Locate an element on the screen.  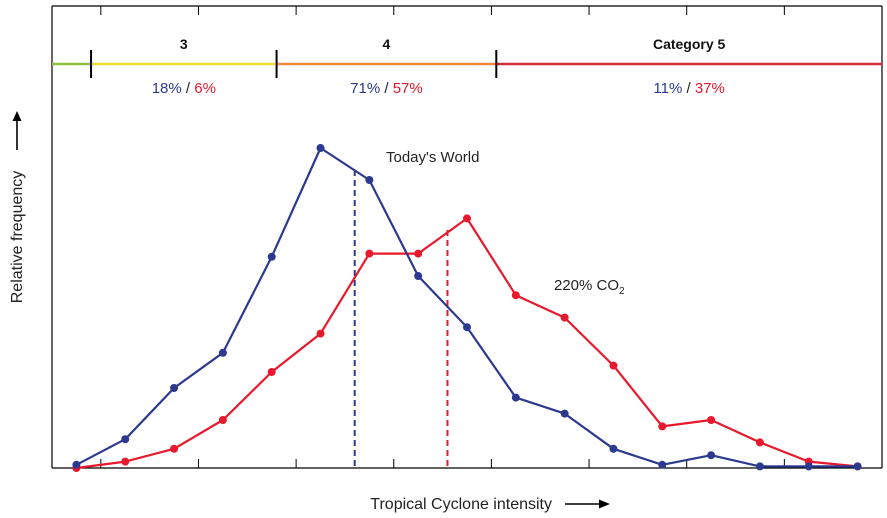
share-co2: 37% is located at coordinates (710, 88).